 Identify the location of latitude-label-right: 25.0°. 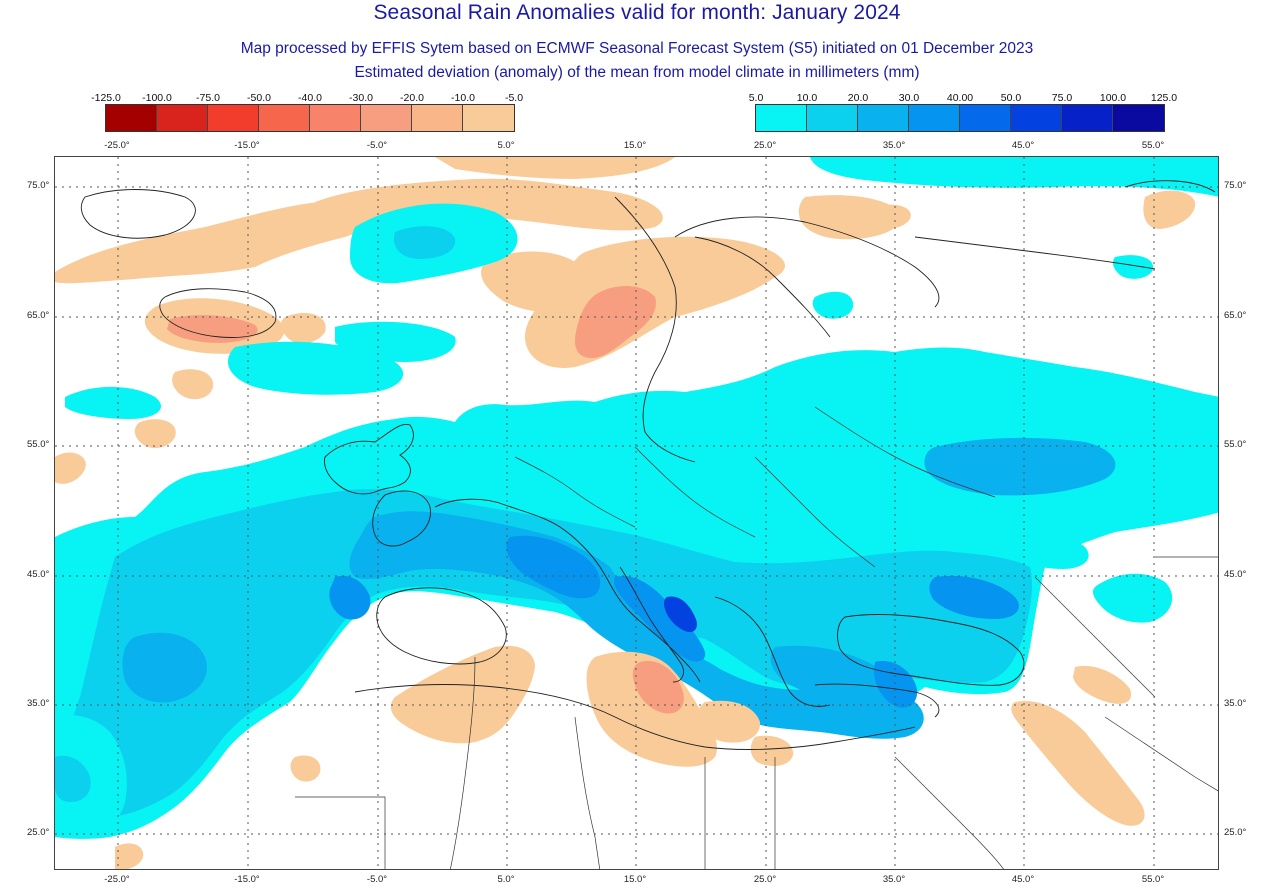
(1235, 832).